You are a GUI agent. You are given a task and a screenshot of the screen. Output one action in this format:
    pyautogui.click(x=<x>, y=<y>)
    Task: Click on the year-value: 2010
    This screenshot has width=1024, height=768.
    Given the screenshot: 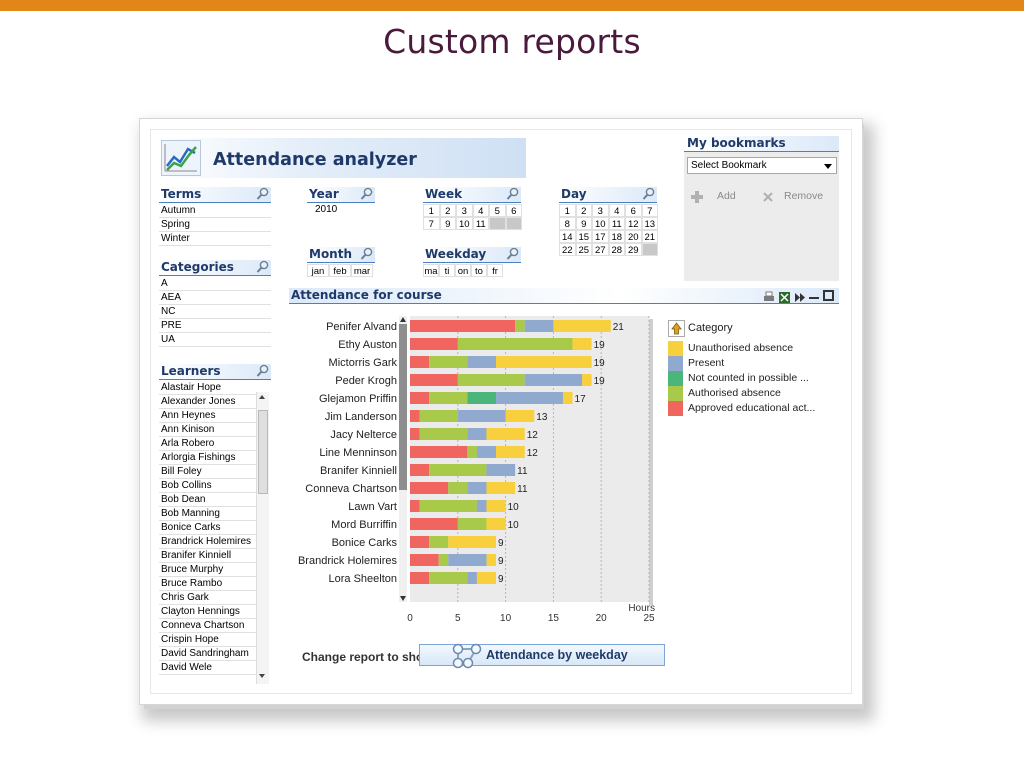 What is the action you would take?
    pyautogui.click(x=326, y=209)
    